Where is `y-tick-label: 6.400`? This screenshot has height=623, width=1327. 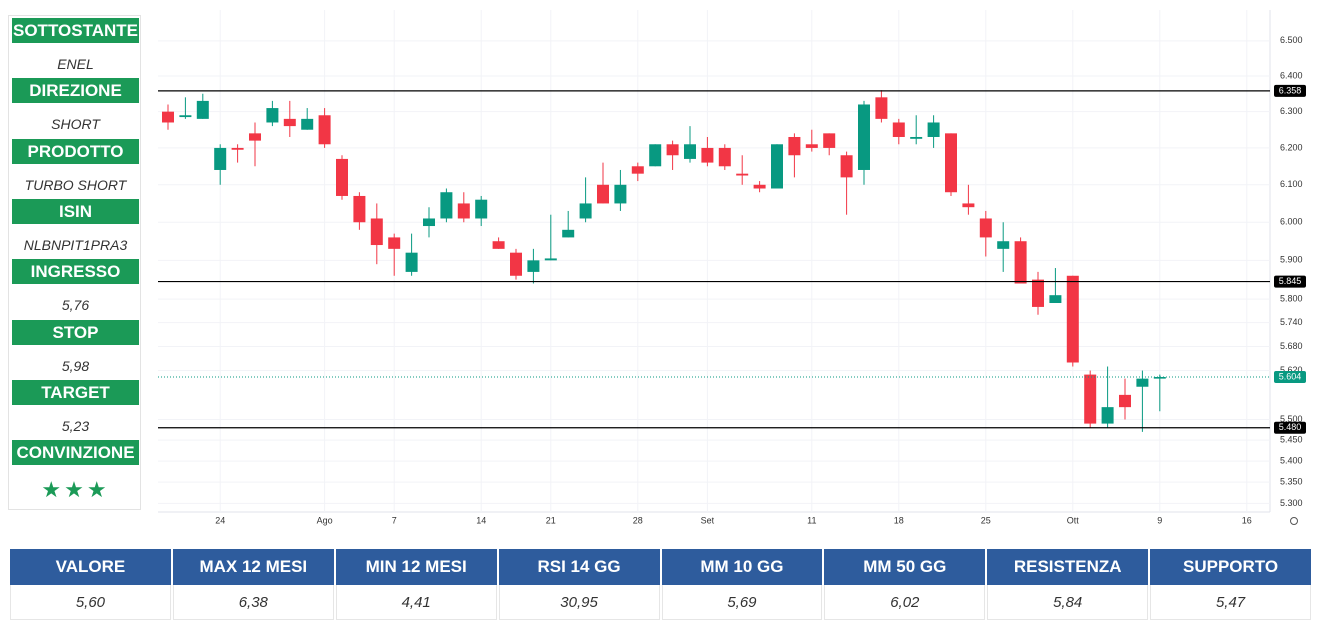 y-tick-label: 6.400 is located at coordinates (1291, 75).